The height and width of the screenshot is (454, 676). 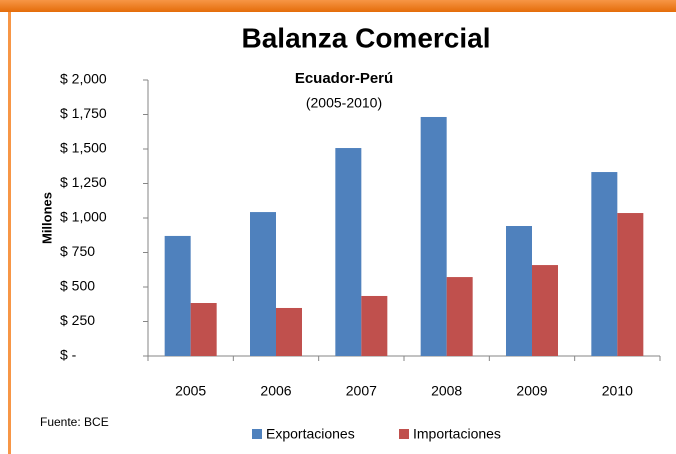 I want to click on x-tick-label: 2009, so click(x=531, y=391).